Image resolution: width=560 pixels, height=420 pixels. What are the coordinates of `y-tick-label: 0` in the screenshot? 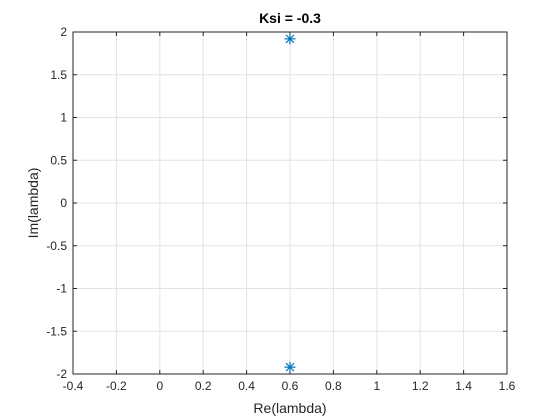 It's located at (63, 203).